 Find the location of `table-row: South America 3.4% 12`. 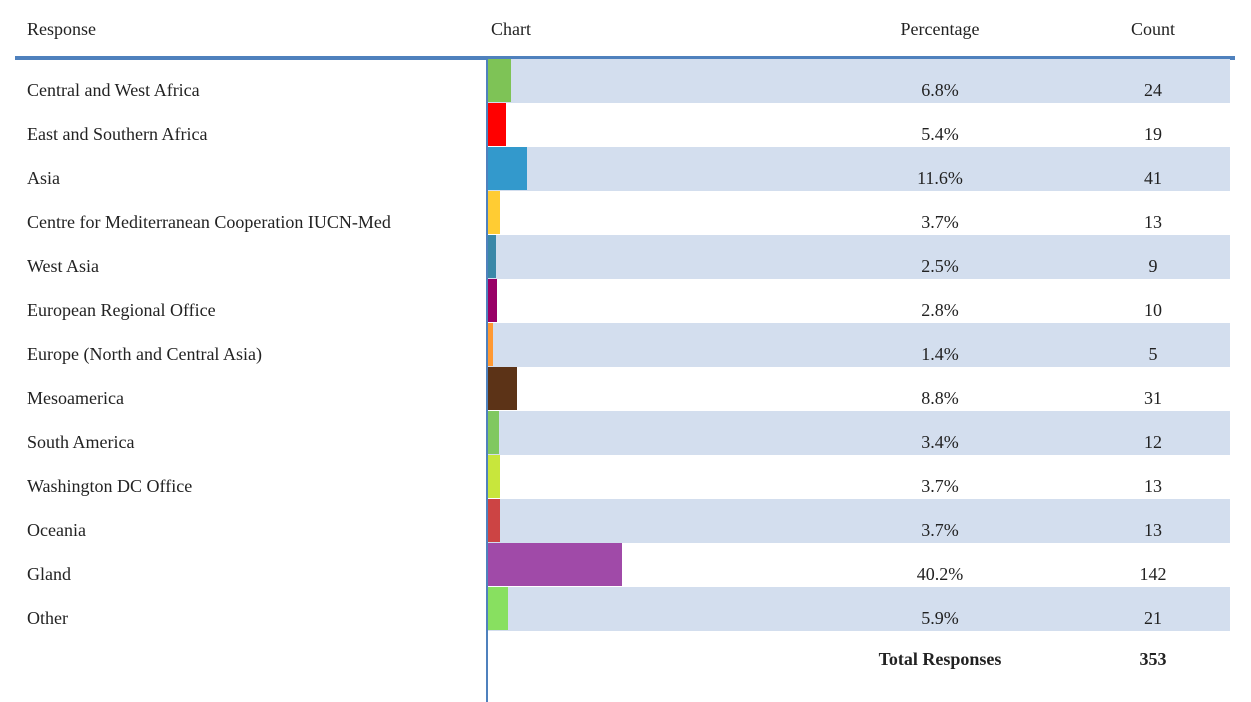

table-row: South America 3.4% 12 is located at coordinates (625, 433).